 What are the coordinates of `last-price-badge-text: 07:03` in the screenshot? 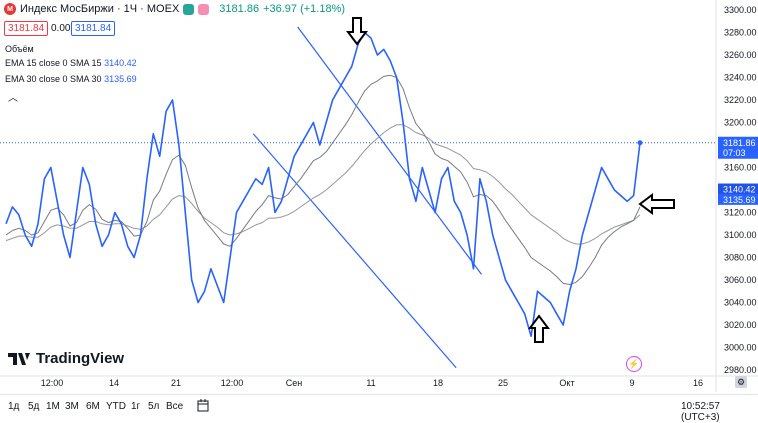 It's located at (734, 153).